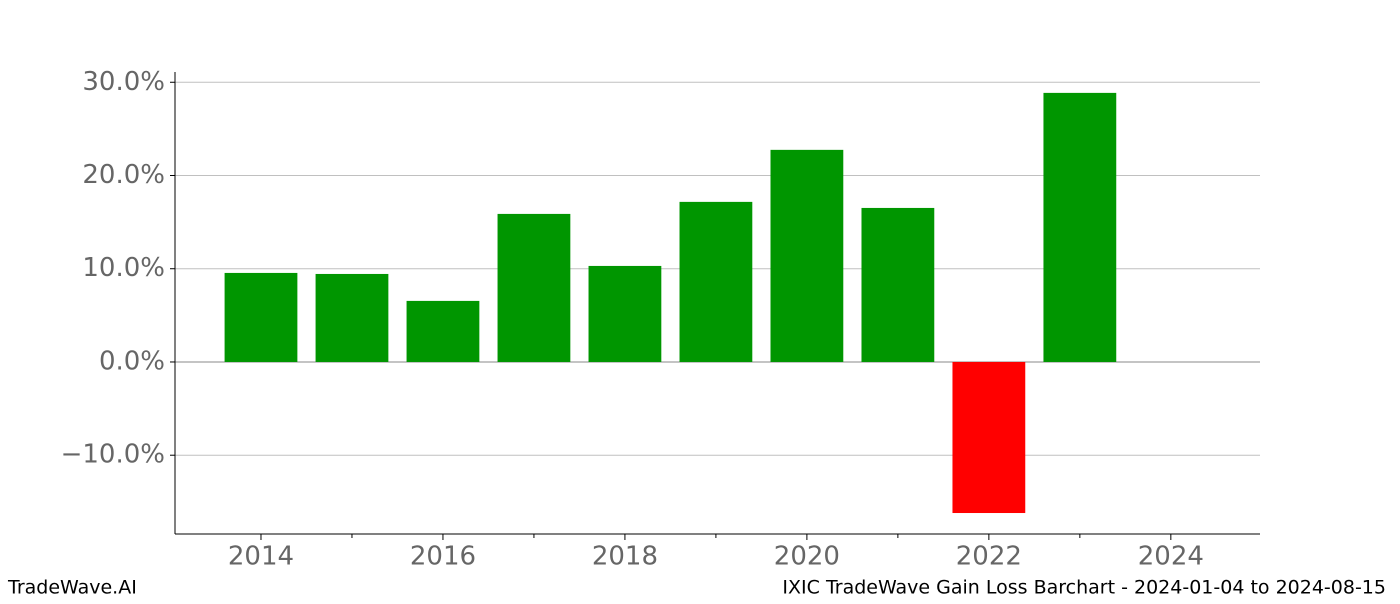 This screenshot has height=604, width=1400. What do you see at coordinates (443, 557) in the screenshot?
I see `x-tick-label: 2016` at bounding box center [443, 557].